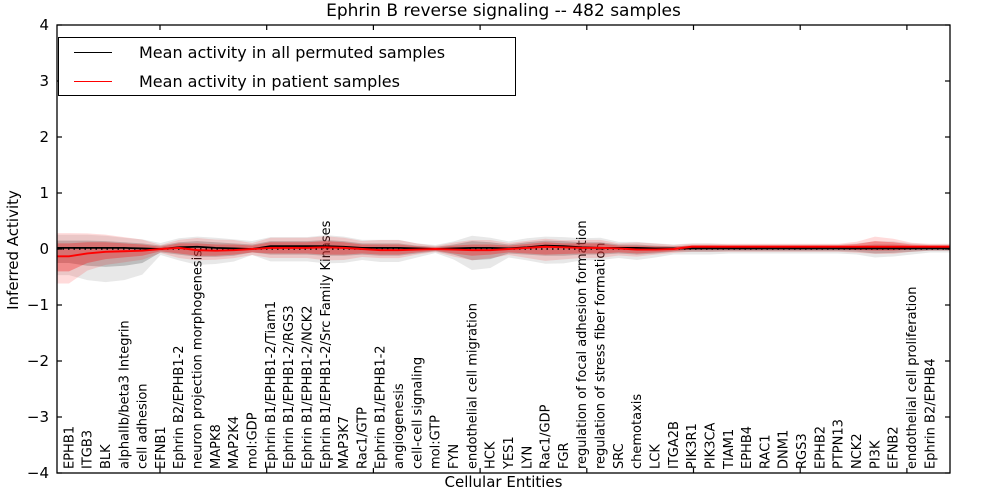 The image size is (1000, 500). Describe the element at coordinates (252, 440) in the screenshot. I see `category-tick-label: mol:GDP` at that location.